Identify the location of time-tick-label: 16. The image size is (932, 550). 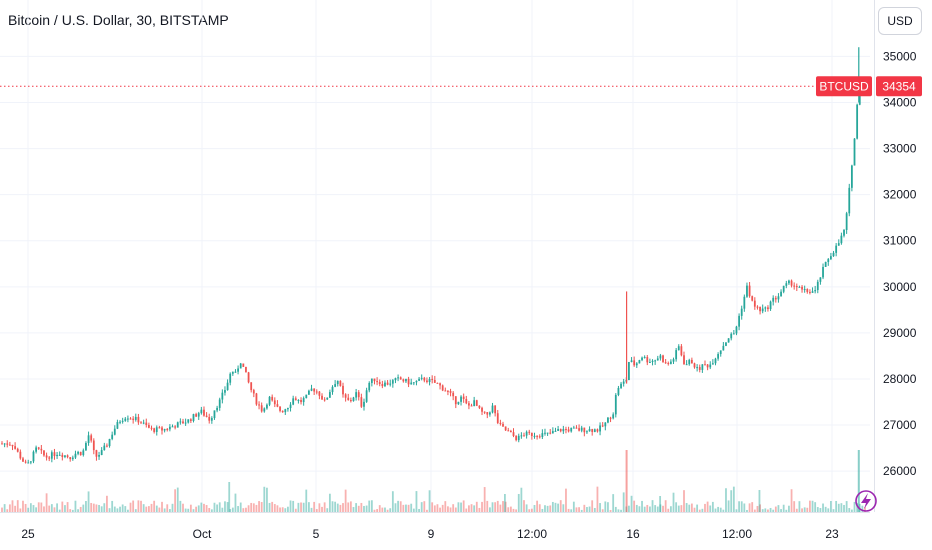
(633, 534).